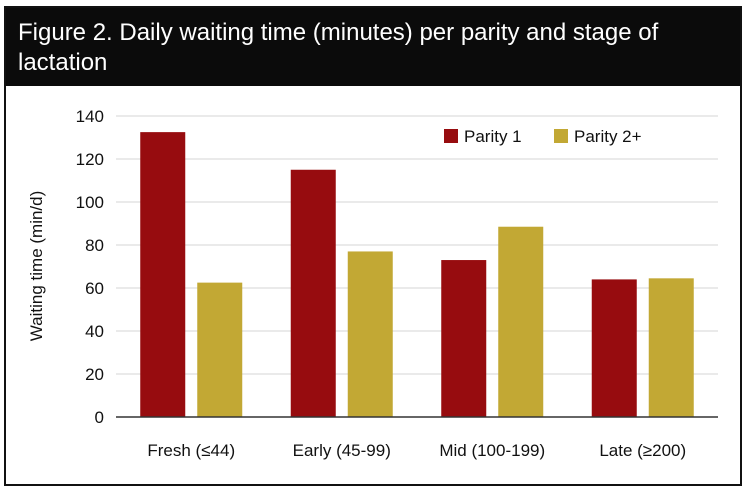 The width and height of the screenshot is (750, 494). I want to click on category-label: Fresh (≤44), so click(191, 450).